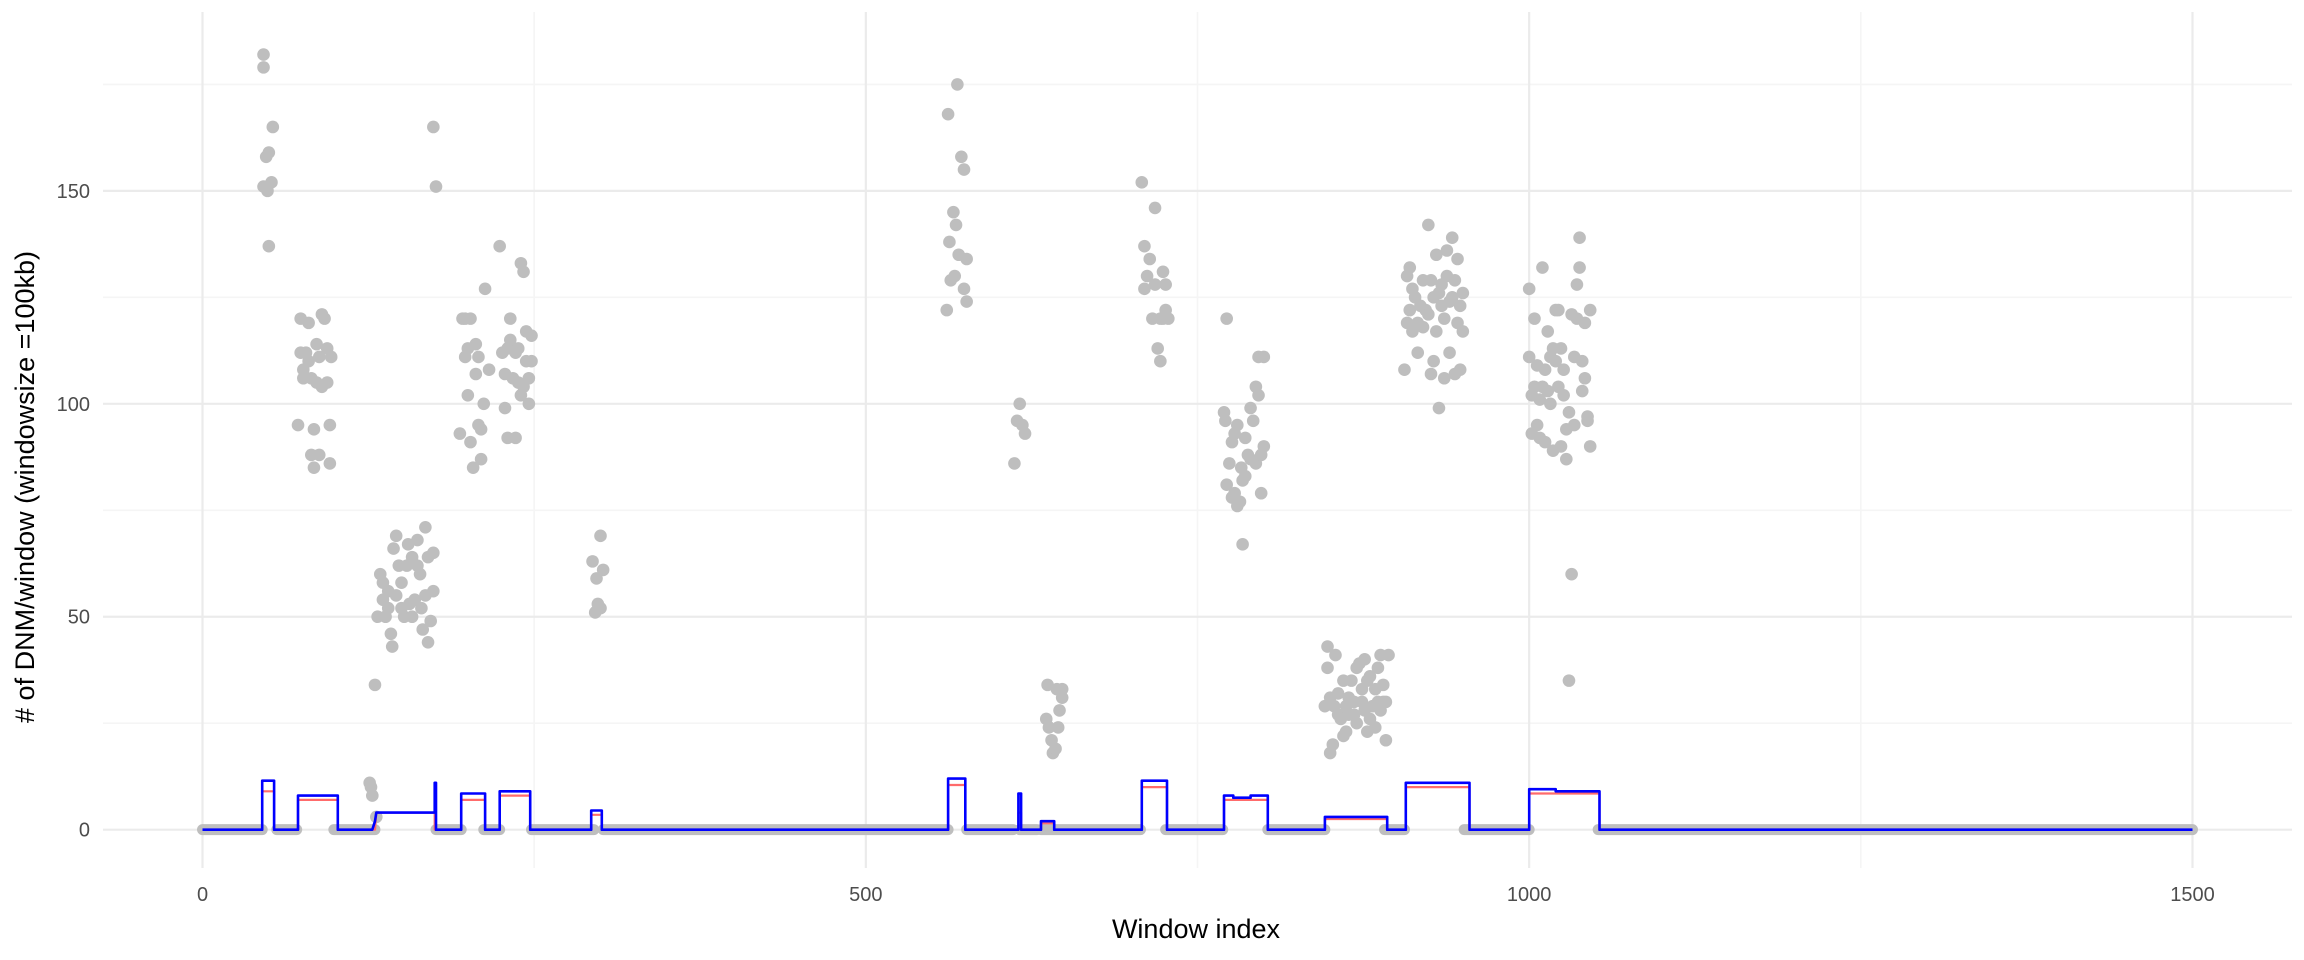 The height and width of the screenshot is (960, 2304). What do you see at coordinates (73, 405) in the screenshot?
I see `y-tick-label: 100` at bounding box center [73, 405].